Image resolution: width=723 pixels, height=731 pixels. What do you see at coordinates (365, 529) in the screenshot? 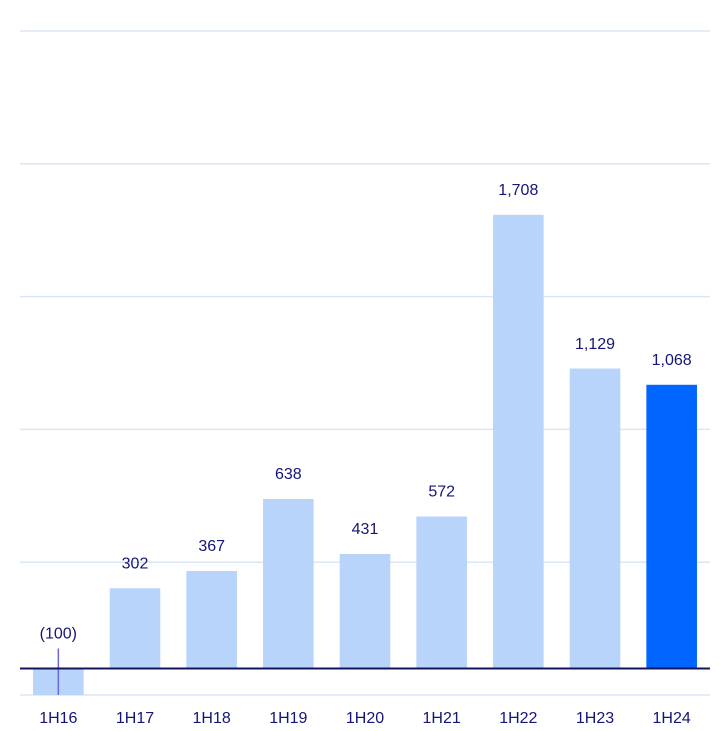
I see `value-label: 431` at bounding box center [365, 529].